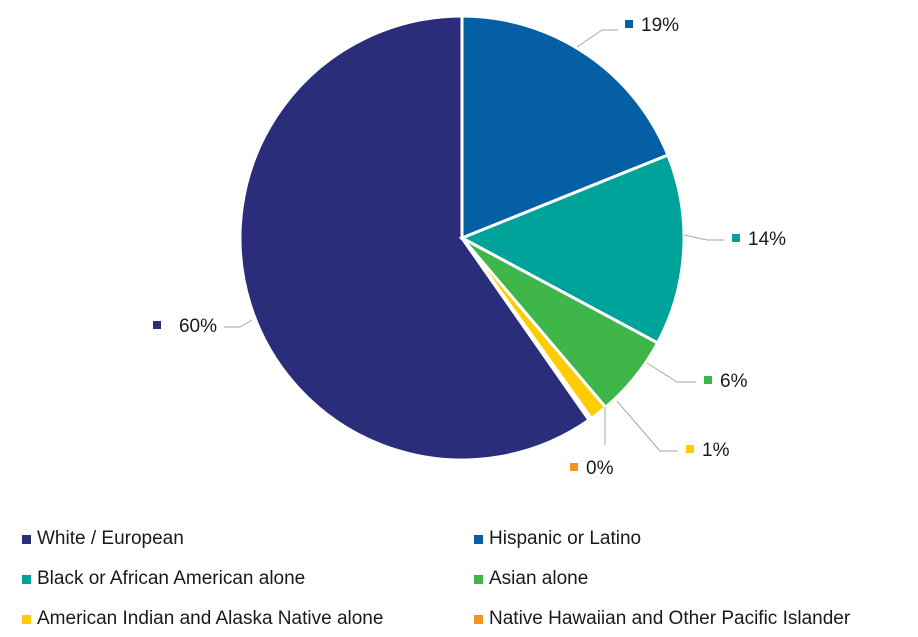  I want to click on data-label-3: 6%, so click(726, 381).